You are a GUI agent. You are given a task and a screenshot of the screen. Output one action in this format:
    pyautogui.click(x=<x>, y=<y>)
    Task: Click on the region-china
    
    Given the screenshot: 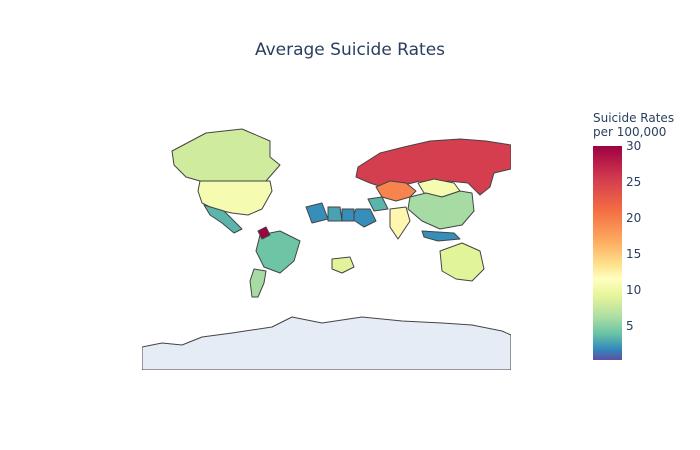 What is the action you would take?
    pyautogui.click(x=441, y=210)
    